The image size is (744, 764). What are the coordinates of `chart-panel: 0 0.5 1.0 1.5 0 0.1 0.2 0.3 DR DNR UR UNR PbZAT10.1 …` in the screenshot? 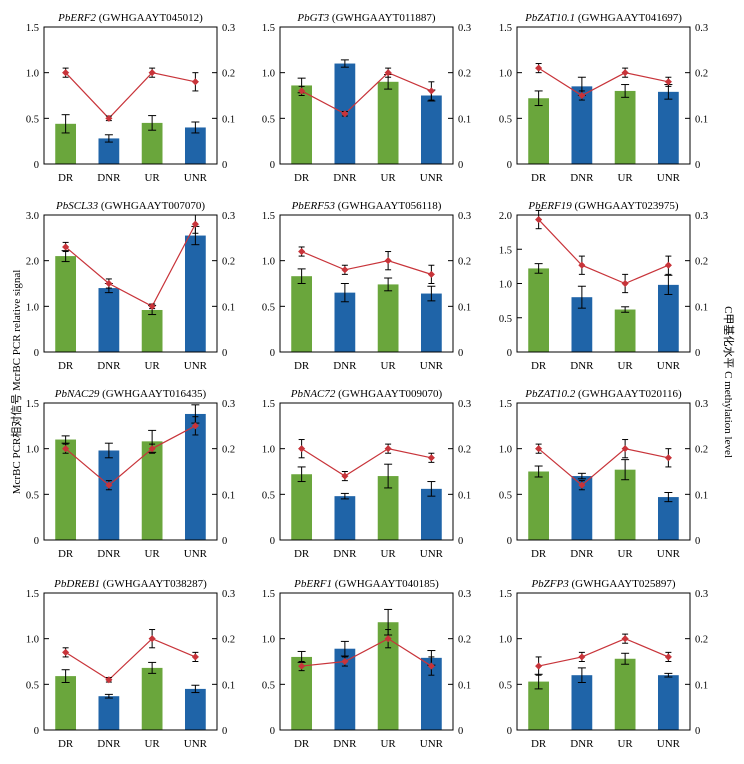 It's located at (603, 98).